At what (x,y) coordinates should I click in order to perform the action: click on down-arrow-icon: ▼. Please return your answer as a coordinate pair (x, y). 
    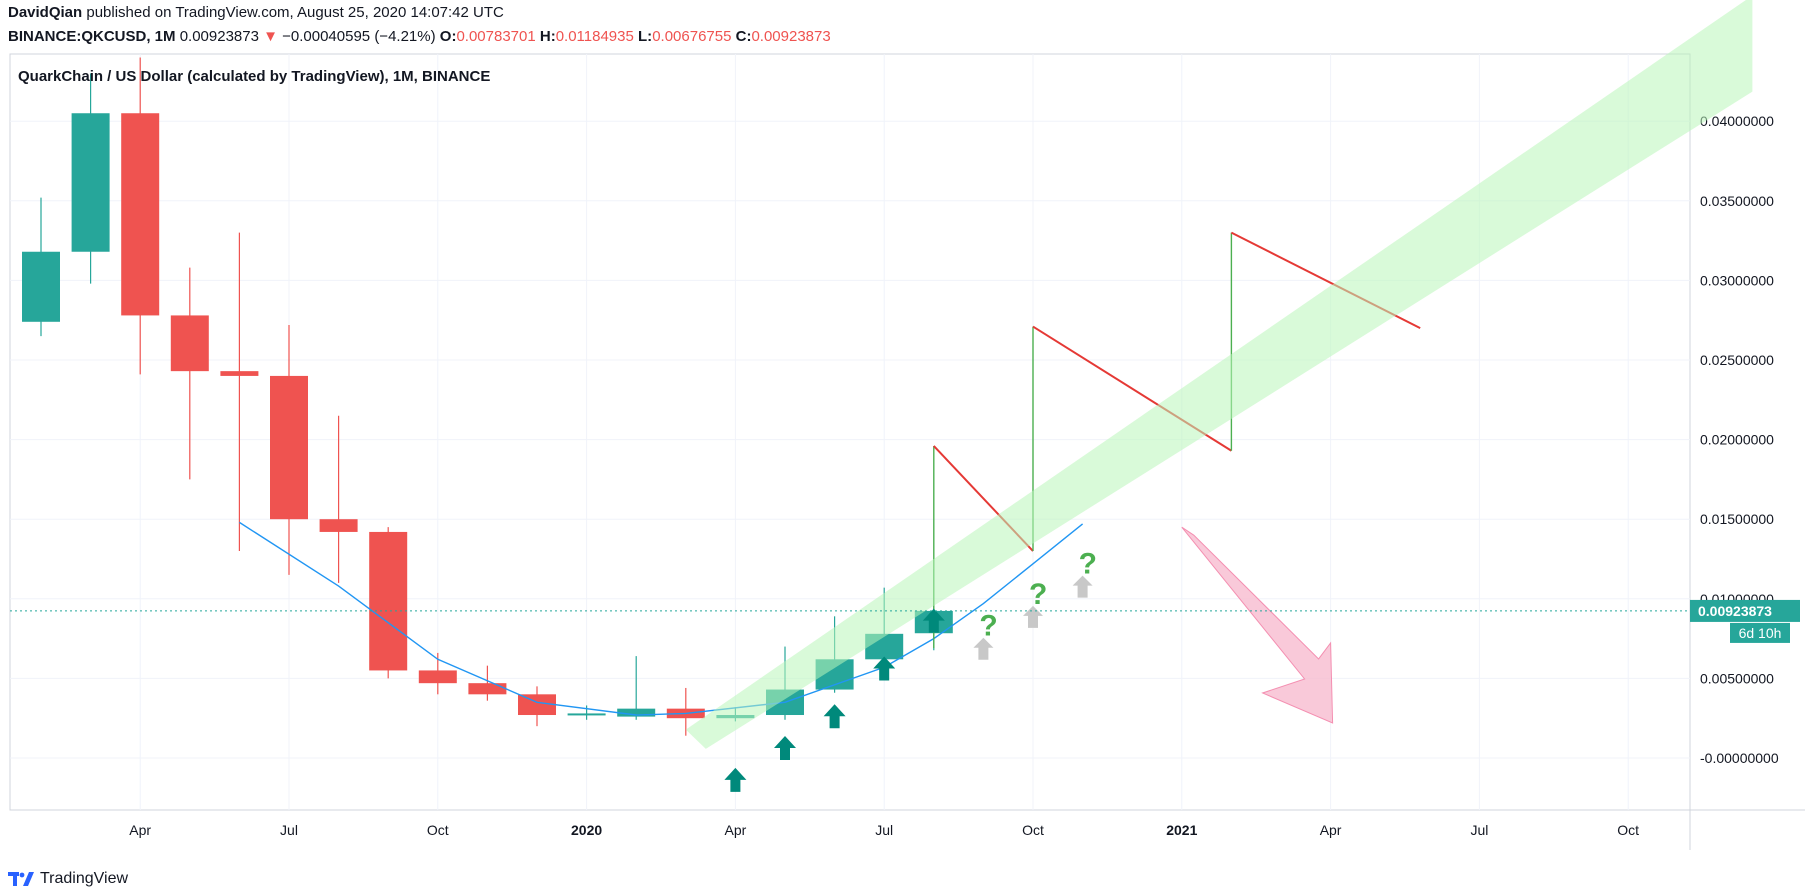
    Looking at the image, I should click on (270, 36).